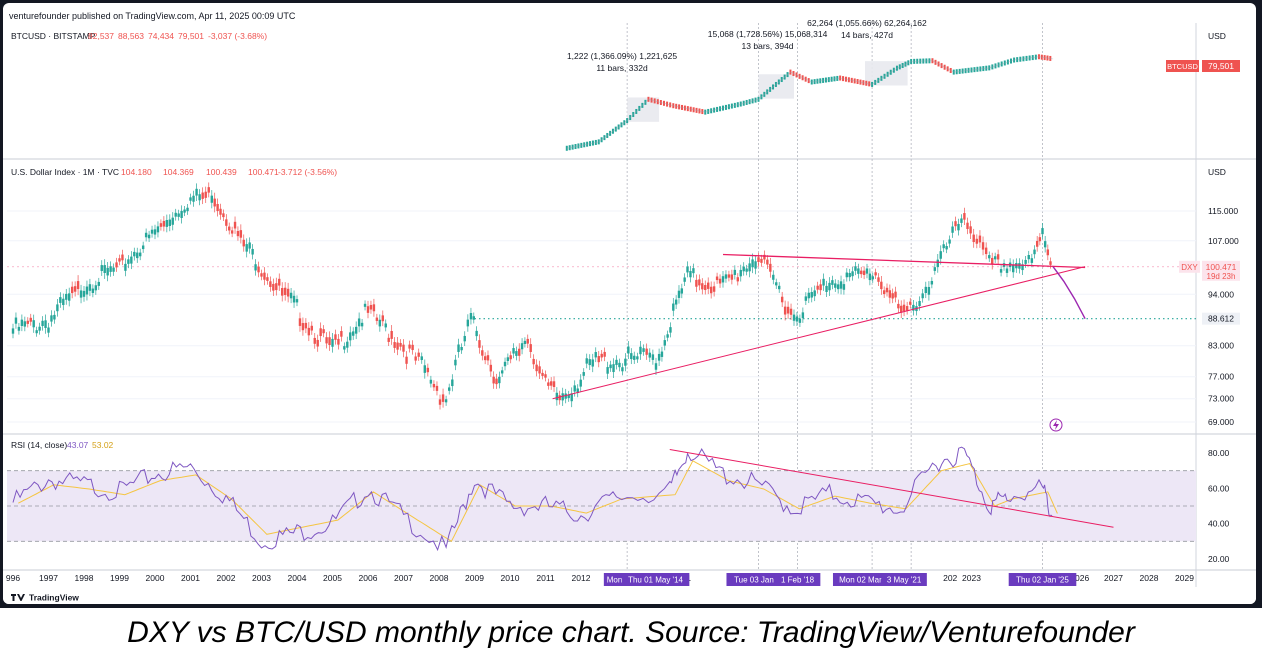  I want to click on dxy-countdown: 19d 23h, so click(1221, 276).